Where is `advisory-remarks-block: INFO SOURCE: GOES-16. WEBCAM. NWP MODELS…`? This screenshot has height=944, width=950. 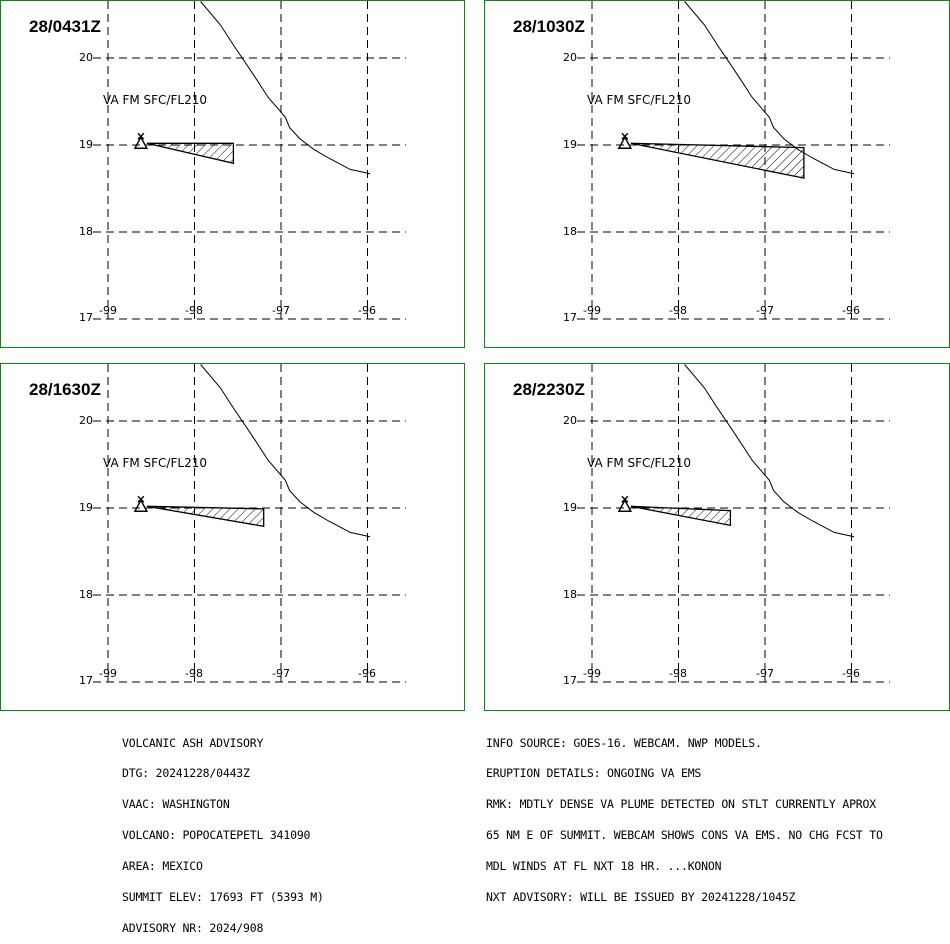
advisory-remarks-block: INFO SOURCE: GOES-16. WEBCAM. NWP MODELS… is located at coordinates (684, 815).